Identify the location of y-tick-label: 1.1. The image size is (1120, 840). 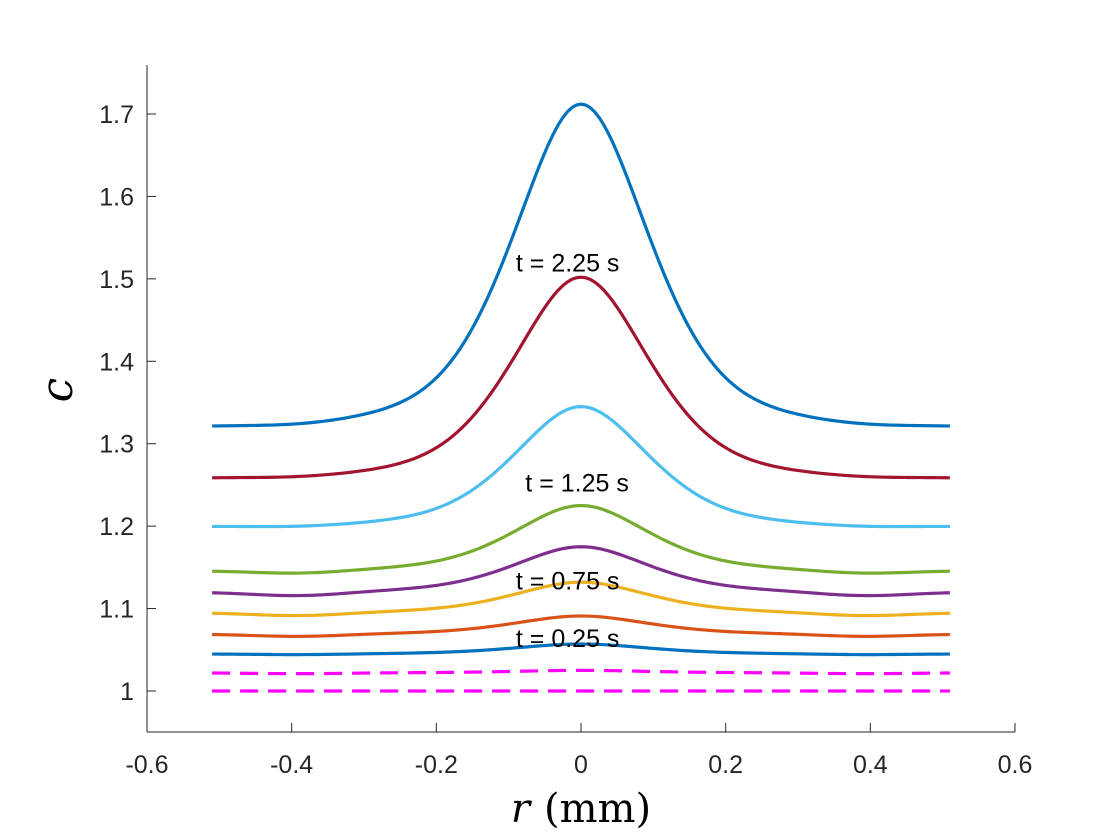
(116, 610).